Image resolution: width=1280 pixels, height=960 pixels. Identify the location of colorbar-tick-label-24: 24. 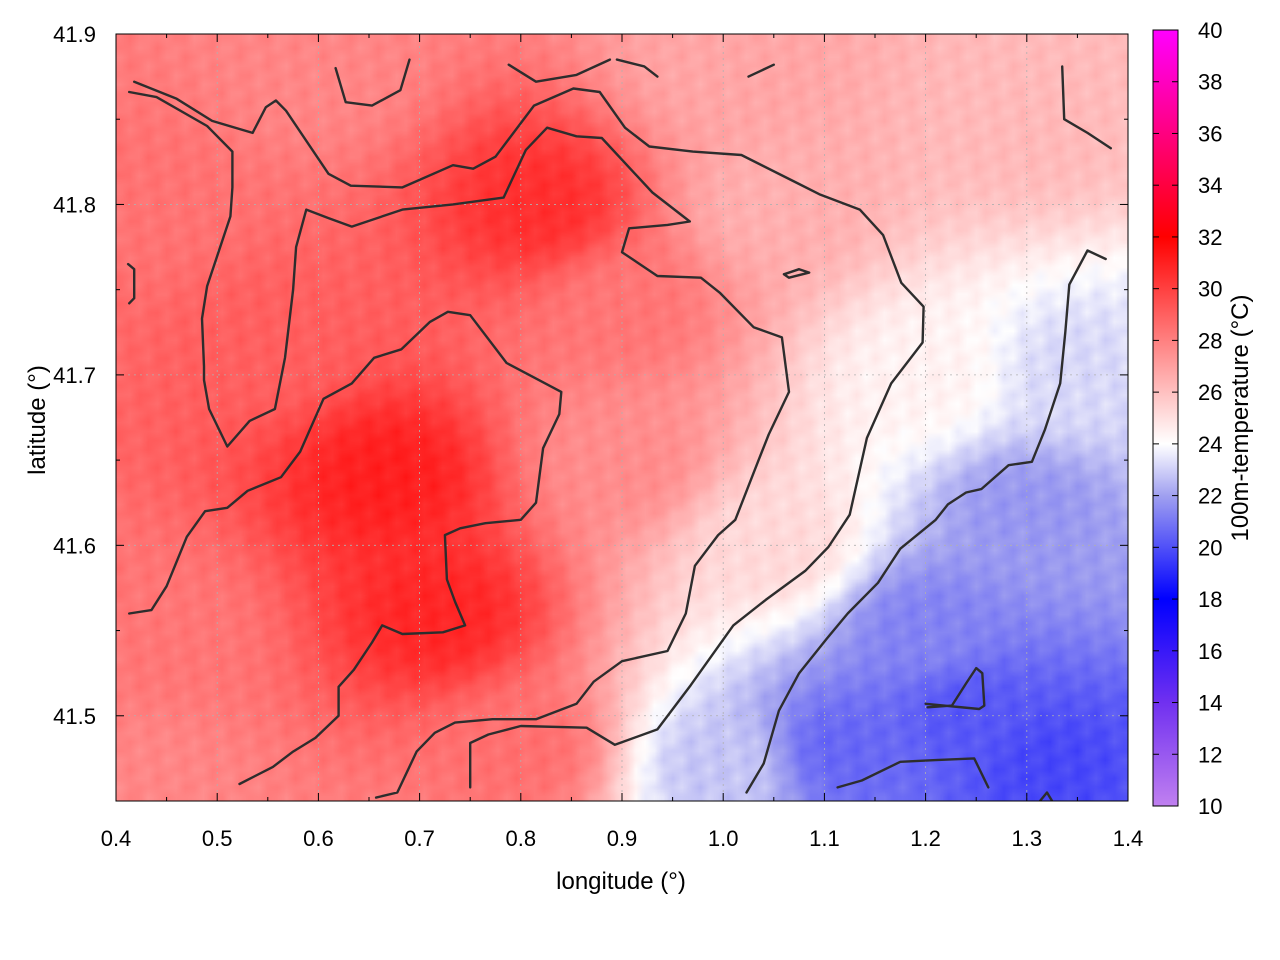
(1210, 444).